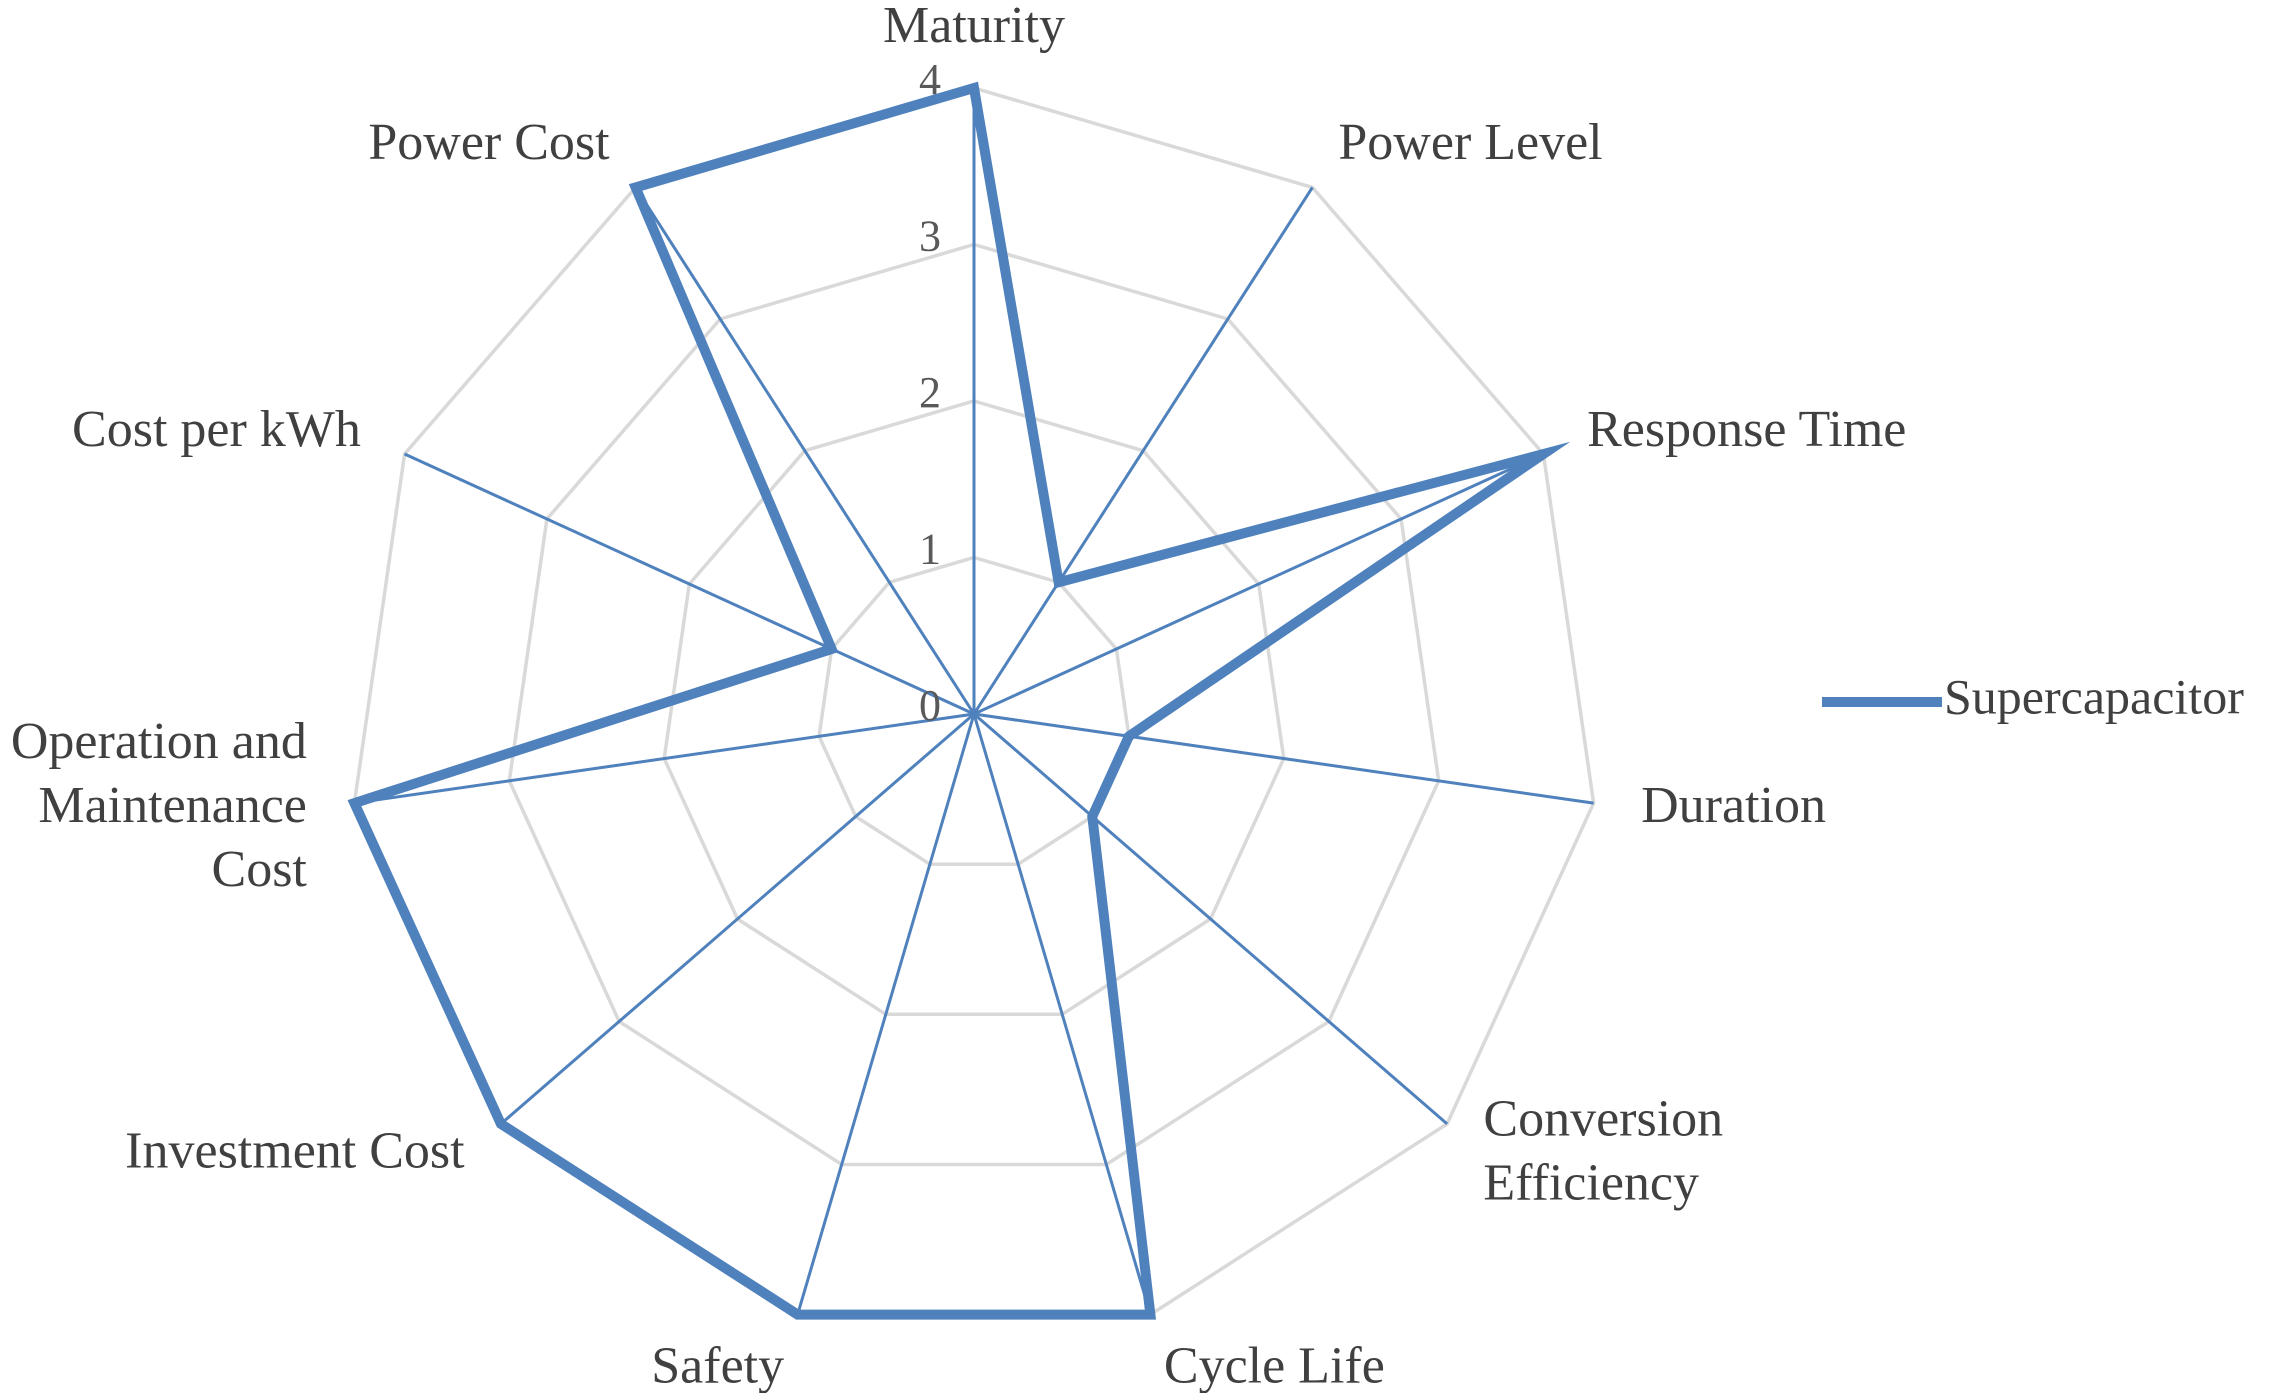 This screenshot has width=2287, height=1393. I want to click on legend: Supercapacitor, so click(2033, 696).